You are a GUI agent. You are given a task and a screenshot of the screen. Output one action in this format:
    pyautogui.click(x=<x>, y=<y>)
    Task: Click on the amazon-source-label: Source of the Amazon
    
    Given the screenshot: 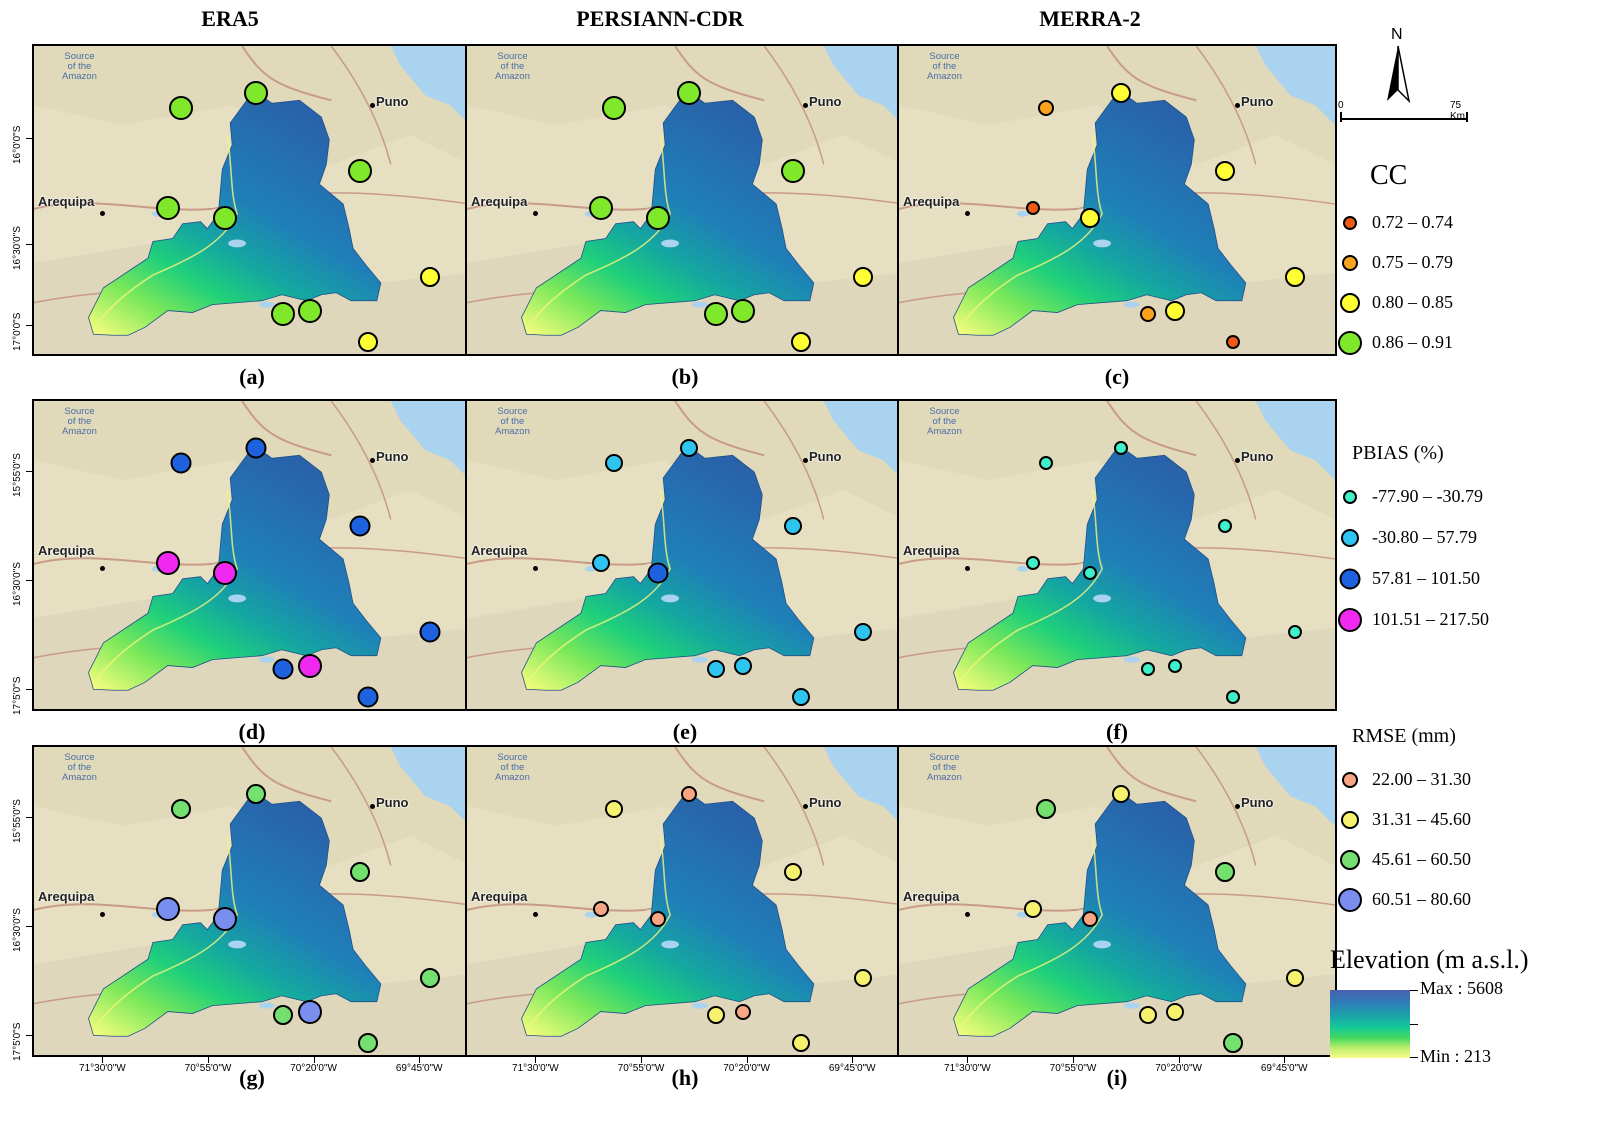 What is the action you would take?
    pyautogui.click(x=79, y=768)
    